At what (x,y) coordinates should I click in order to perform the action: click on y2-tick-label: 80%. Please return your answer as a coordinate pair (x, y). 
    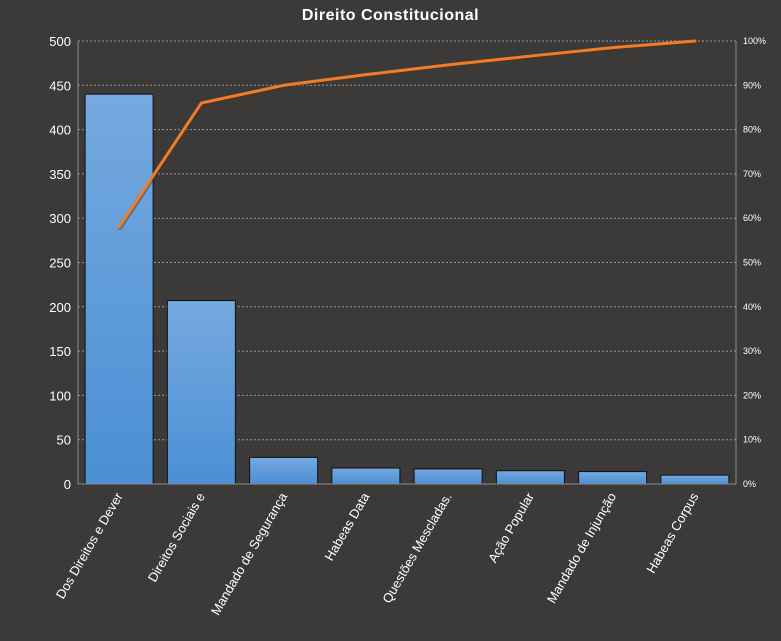
    Looking at the image, I should click on (752, 130).